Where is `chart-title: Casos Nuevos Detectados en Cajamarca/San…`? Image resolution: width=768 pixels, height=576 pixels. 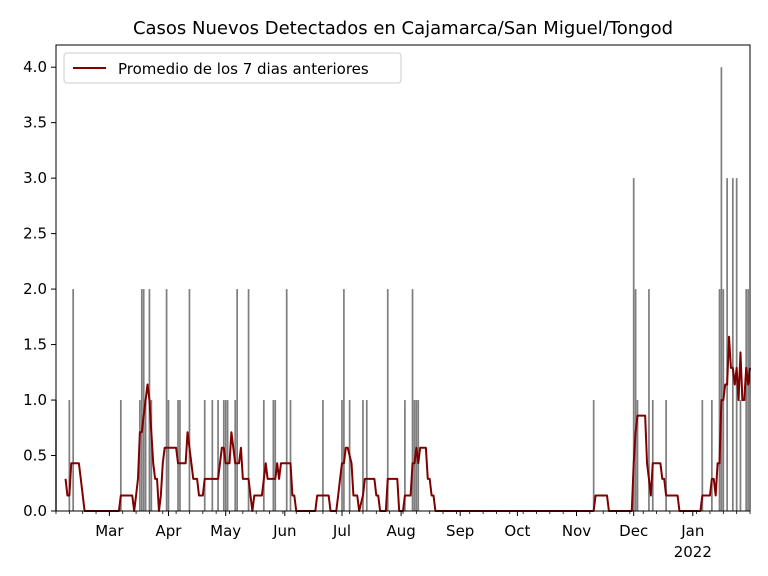
chart-title: Casos Nuevos Detectados en Cajamarca/San… is located at coordinates (403, 28).